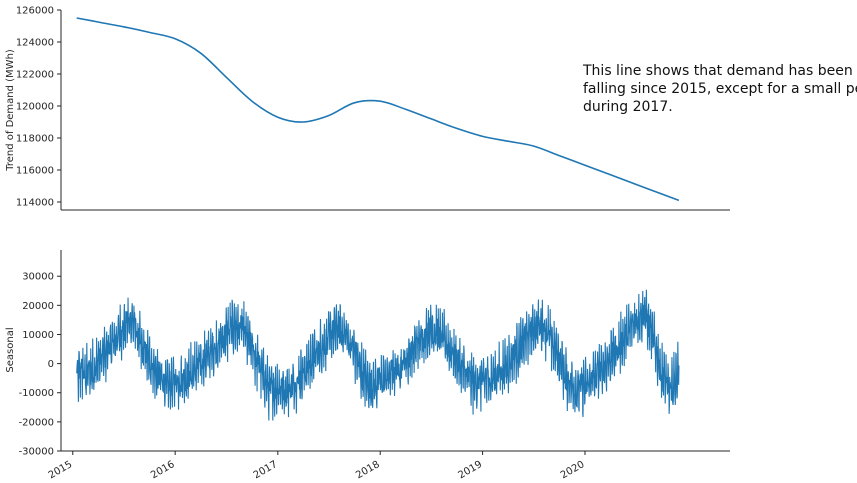 This screenshot has width=857, height=483. What do you see at coordinates (38, 306) in the screenshot?
I see `seasonal-y-tick-label: 20000` at bounding box center [38, 306].